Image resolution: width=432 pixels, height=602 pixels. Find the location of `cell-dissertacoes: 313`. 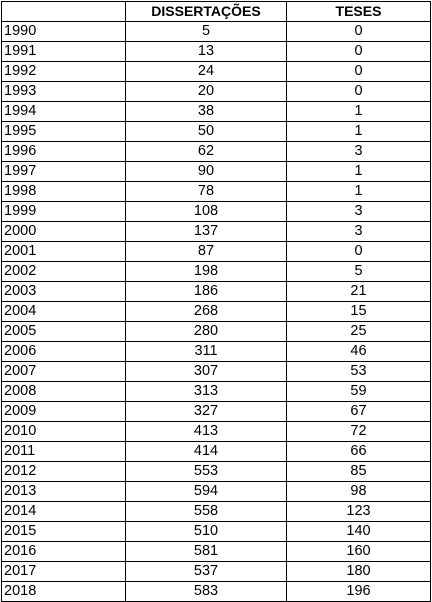

cell-dissertacoes: 313 is located at coordinates (206, 391).